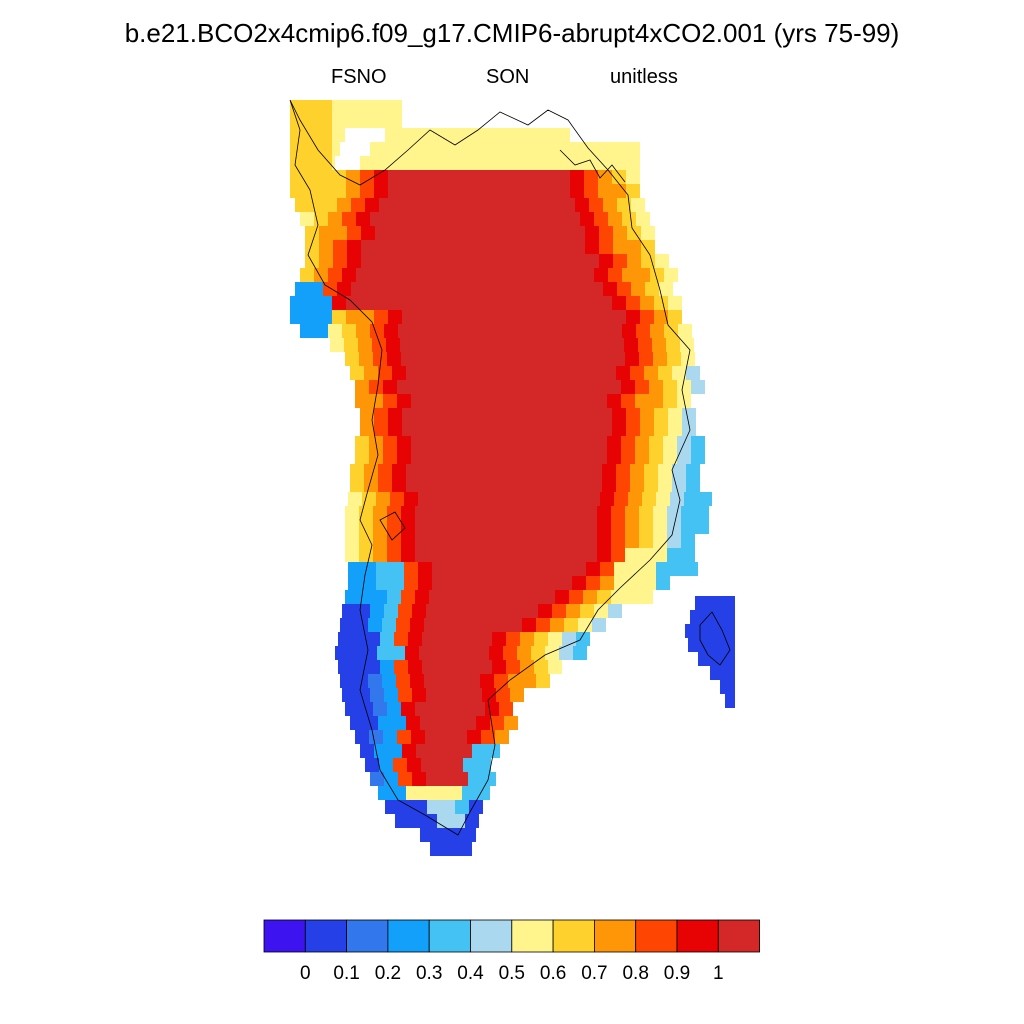  Describe the element at coordinates (727, 687) in the screenshot. I see `map-cell-island` at that location.